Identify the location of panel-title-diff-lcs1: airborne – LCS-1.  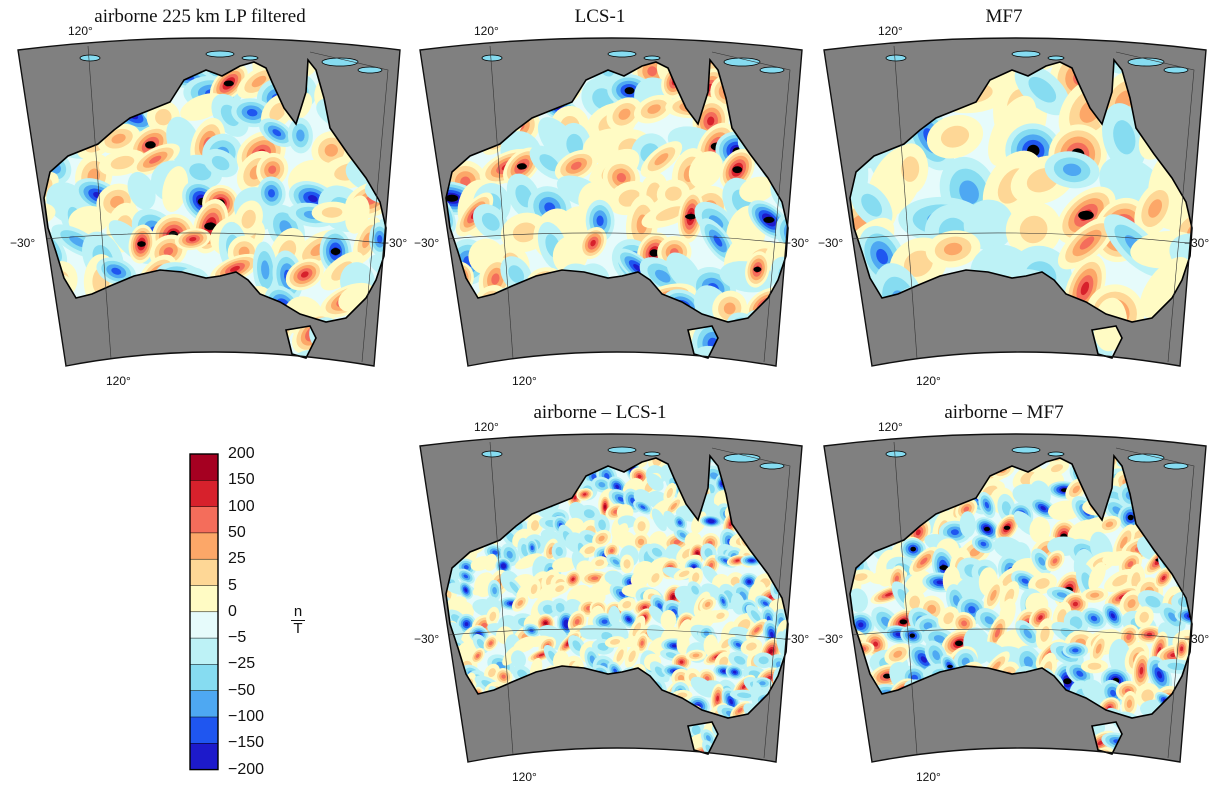
(600, 412).